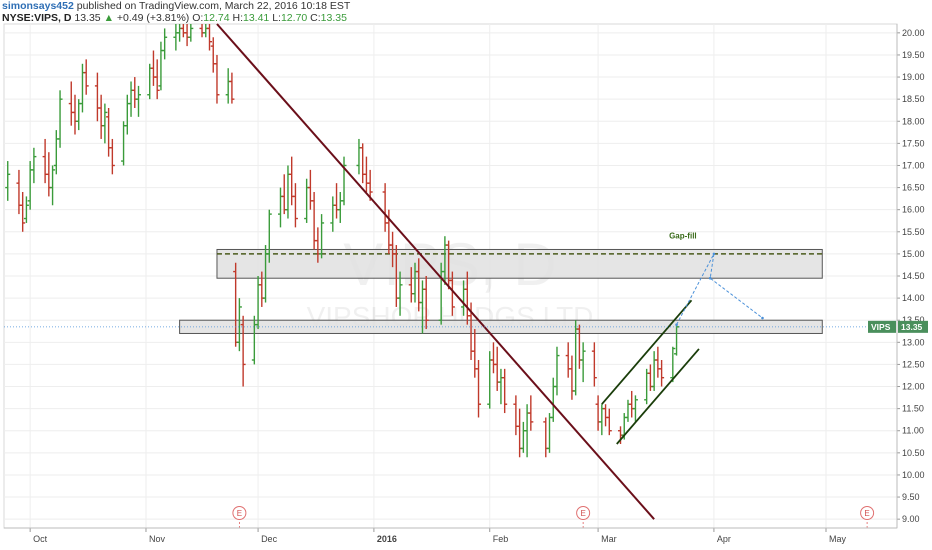 This screenshot has width=932, height=550. What do you see at coordinates (719, 289) in the screenshot?
I see `projection-path` at bounding box center [719, 289].